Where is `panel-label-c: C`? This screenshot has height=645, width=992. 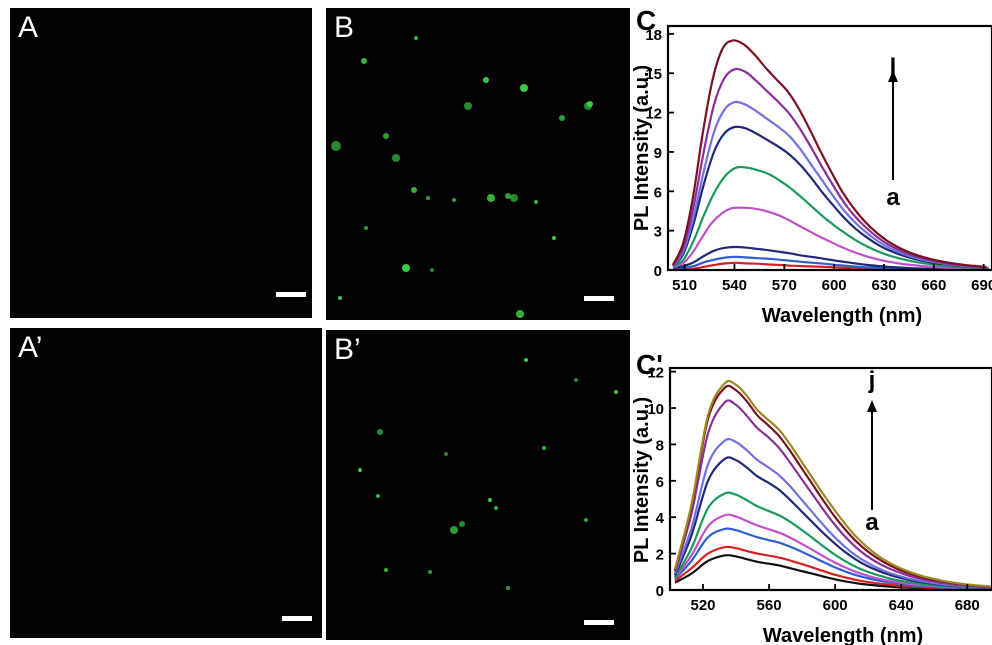 panel-label-c: C is located at coordinates (646, 20).